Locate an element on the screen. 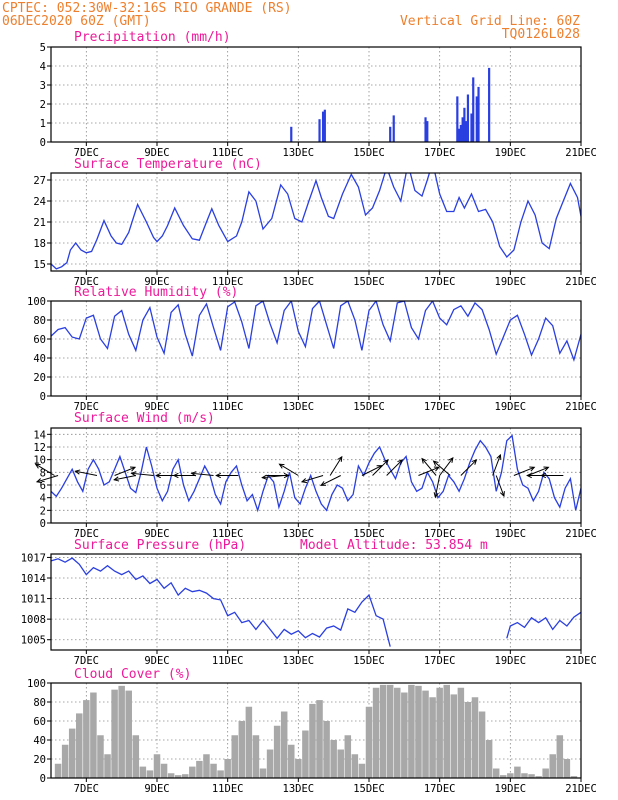  press-xtick-label: 13DEC is located at coordinates (299, 661).